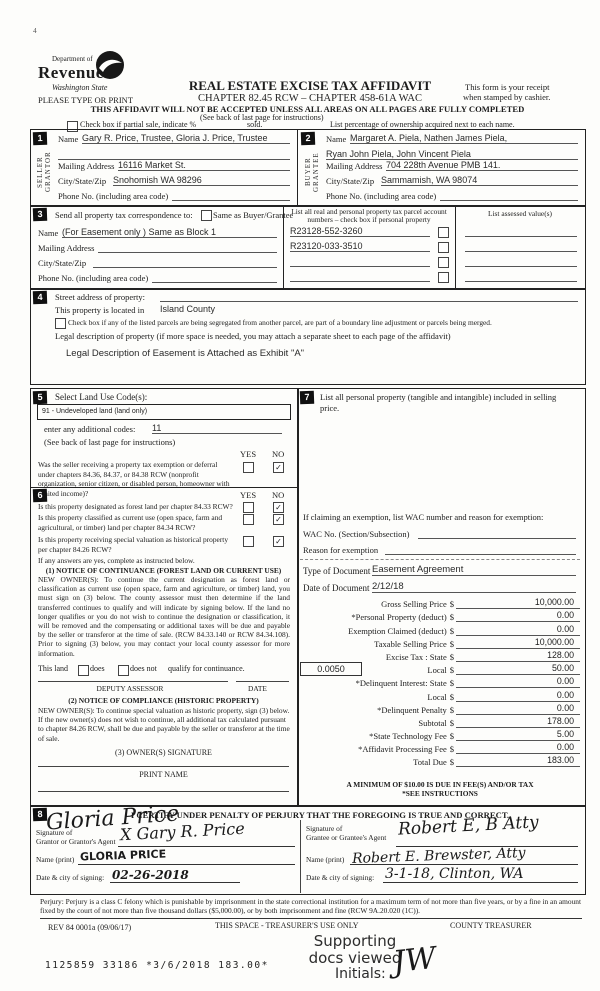 This screenshot has height=991, width=600. Describe the element at coordinates (163, 774) in the screenshot. I see `print-name-label: PRINT NAME` at that location.